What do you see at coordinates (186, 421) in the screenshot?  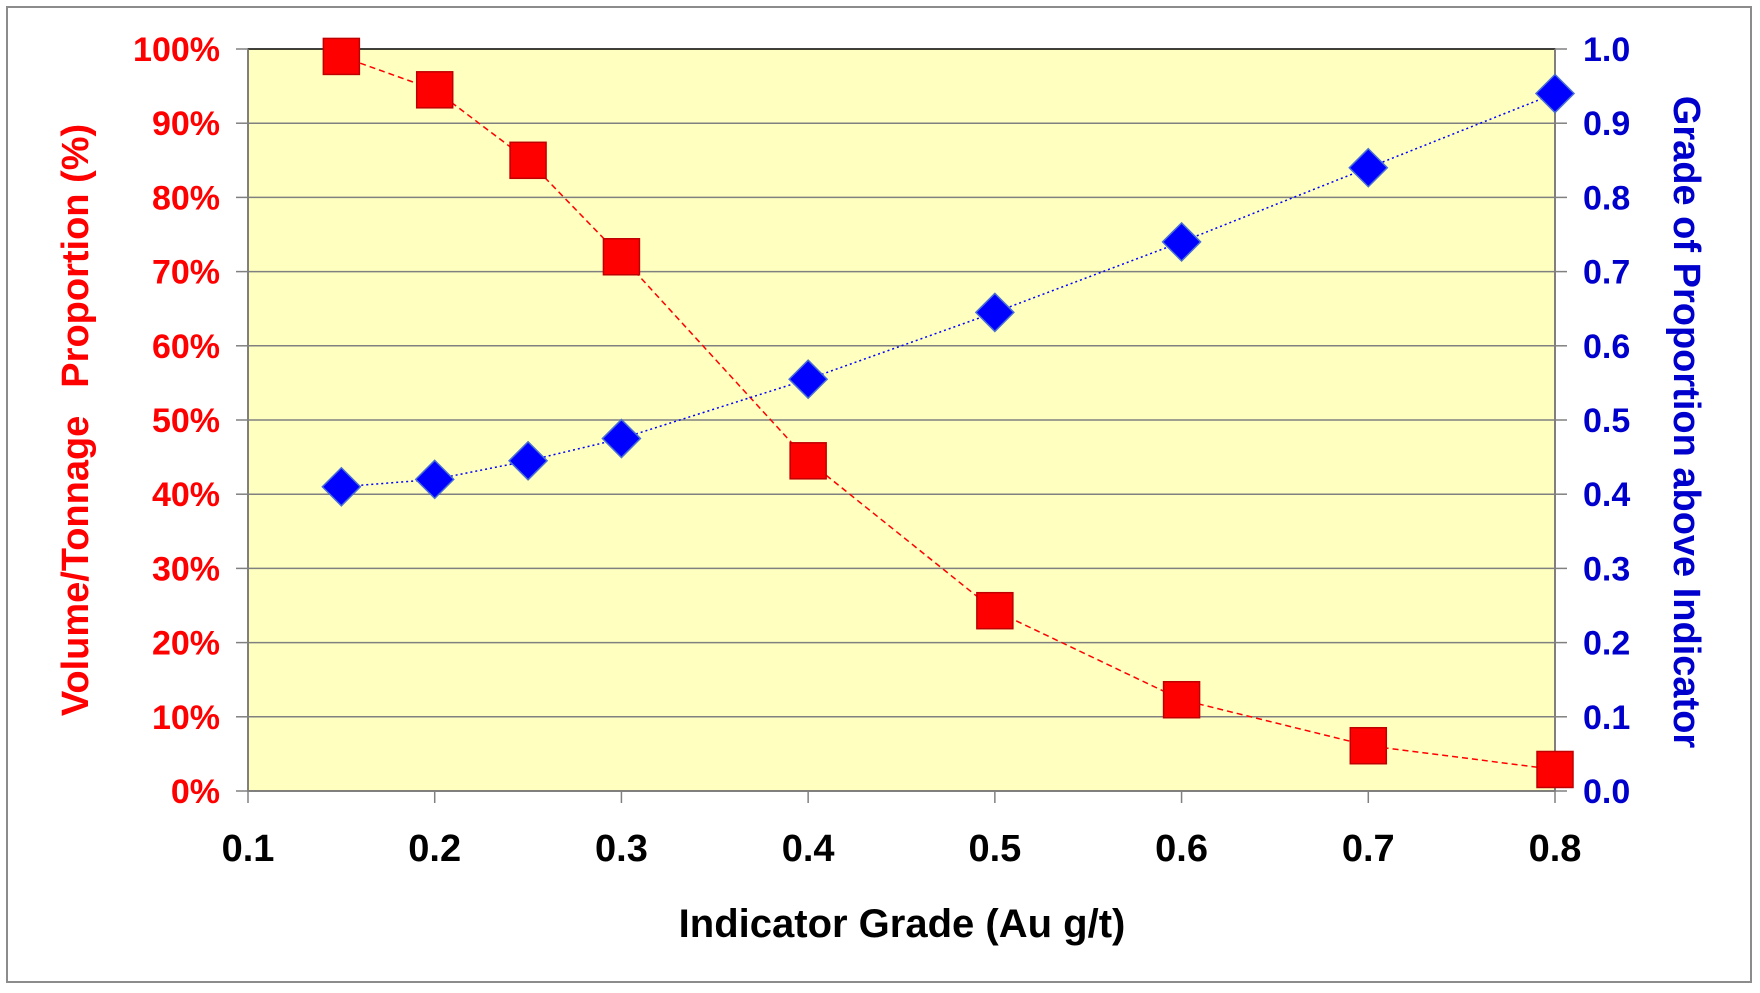 I see `left-tick-label: 50%` at bounding box center [186, 421].